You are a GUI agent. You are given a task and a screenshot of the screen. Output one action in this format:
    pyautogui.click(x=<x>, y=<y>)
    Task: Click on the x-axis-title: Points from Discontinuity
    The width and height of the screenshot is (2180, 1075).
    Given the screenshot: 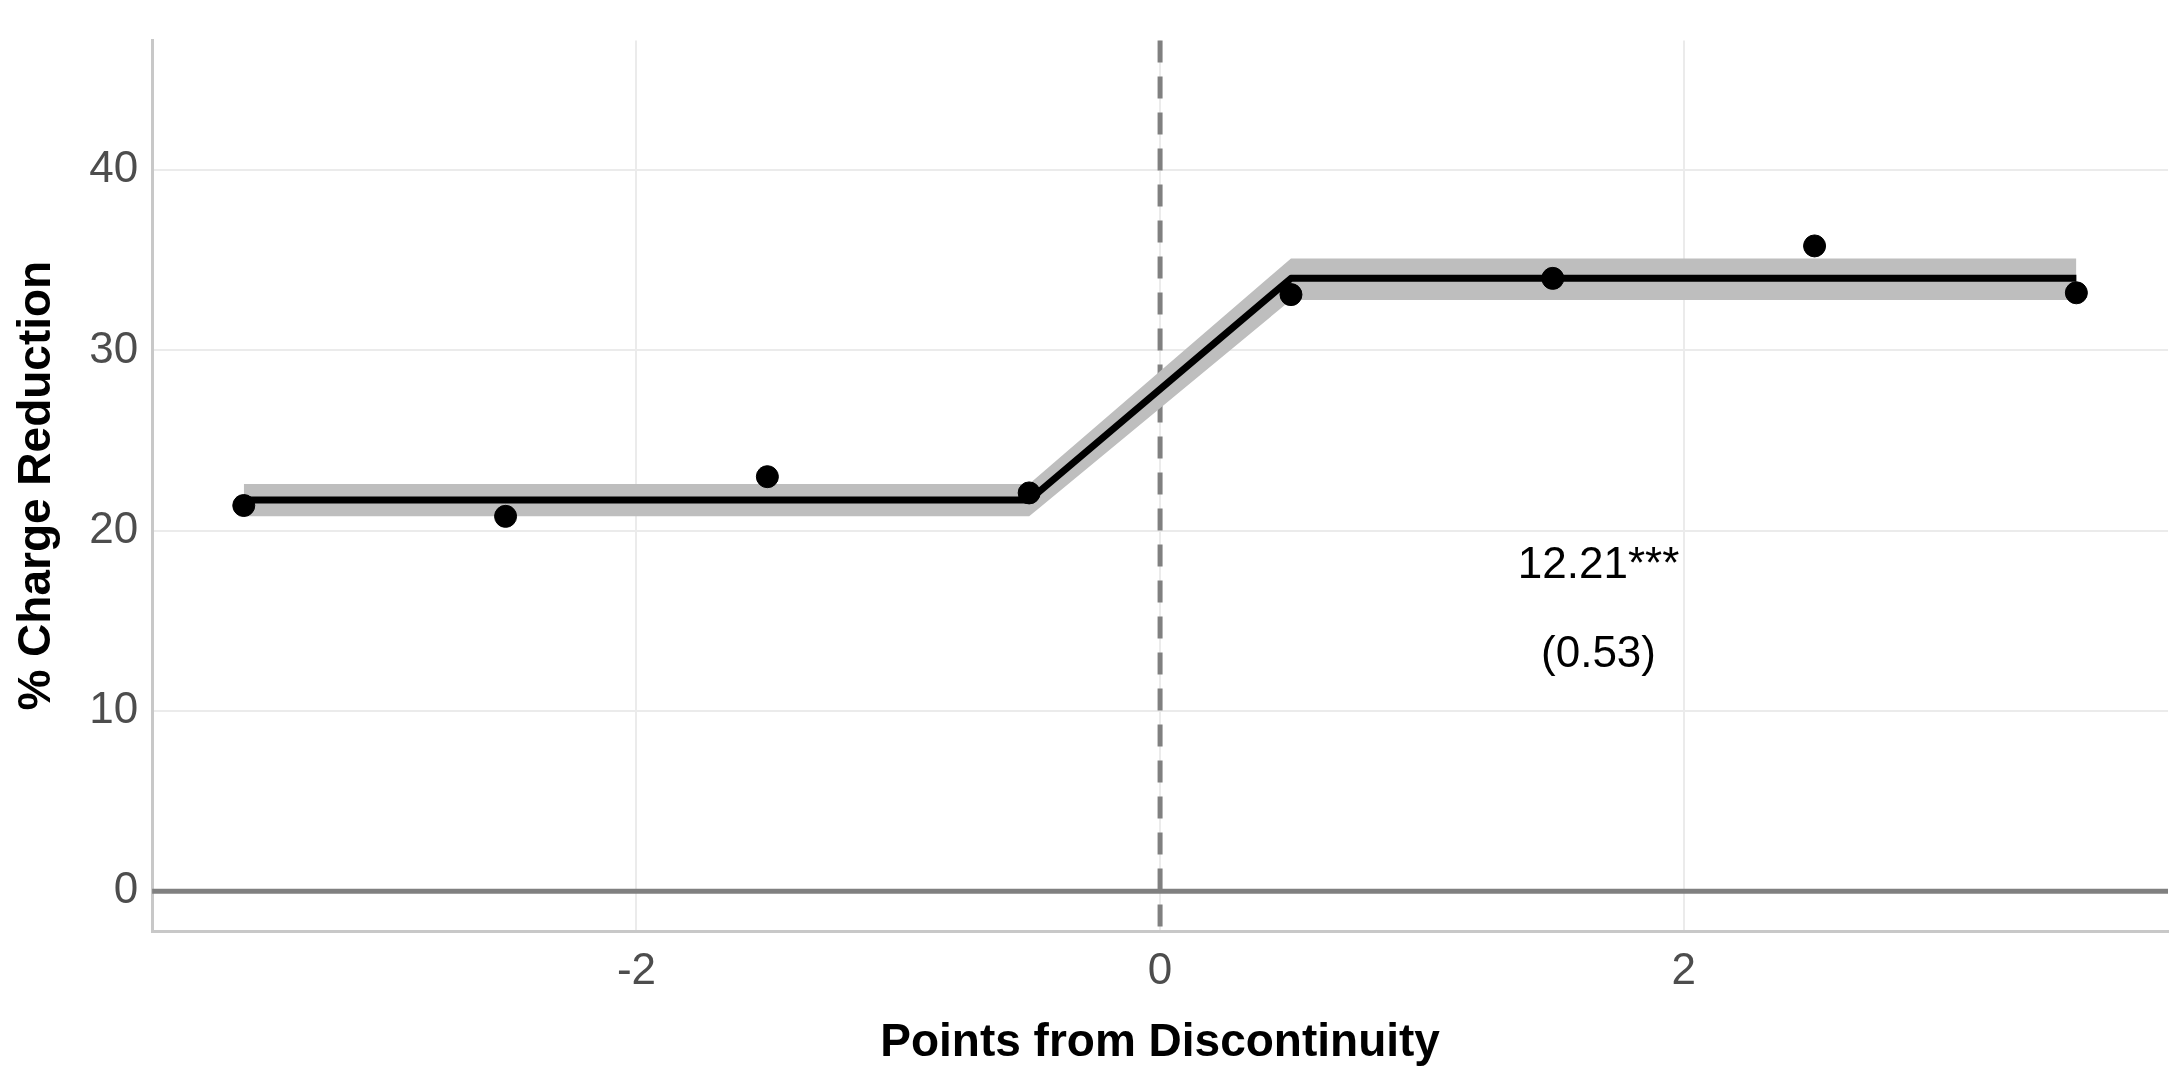 What is the action you would take?
    pyautogui.click(x=1160, y=1040)
    